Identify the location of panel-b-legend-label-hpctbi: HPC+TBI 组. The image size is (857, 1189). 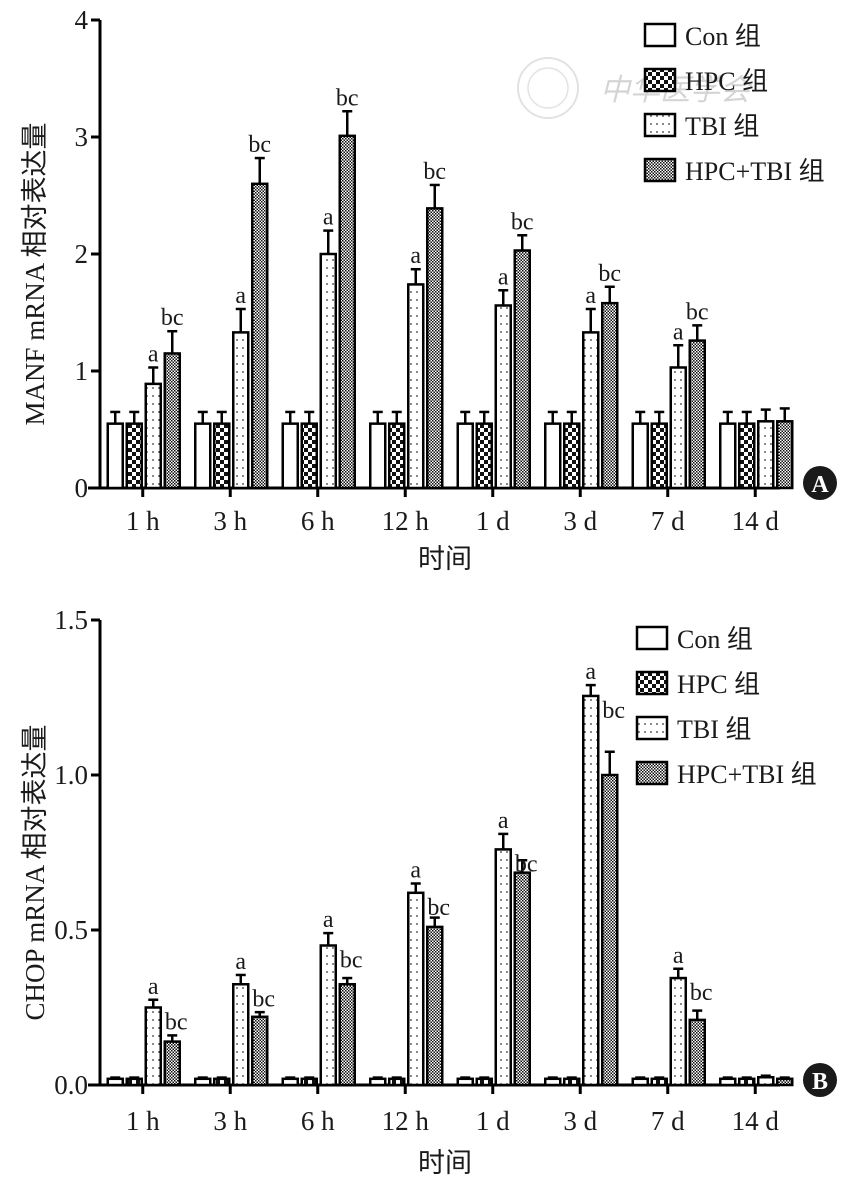
(747, 774).